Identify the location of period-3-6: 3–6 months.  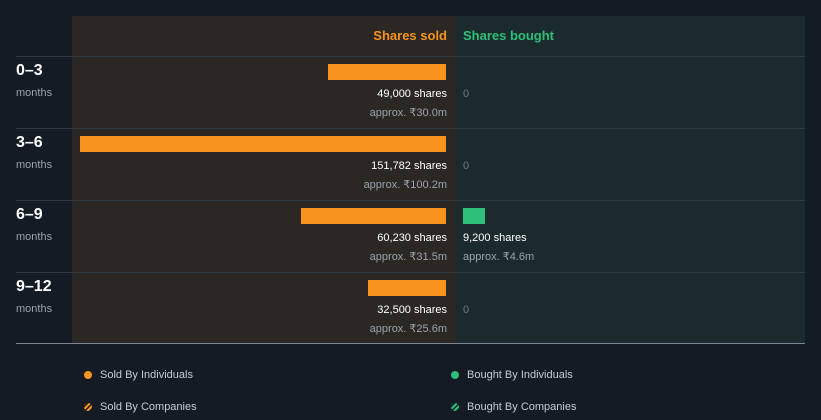
(34, 152).